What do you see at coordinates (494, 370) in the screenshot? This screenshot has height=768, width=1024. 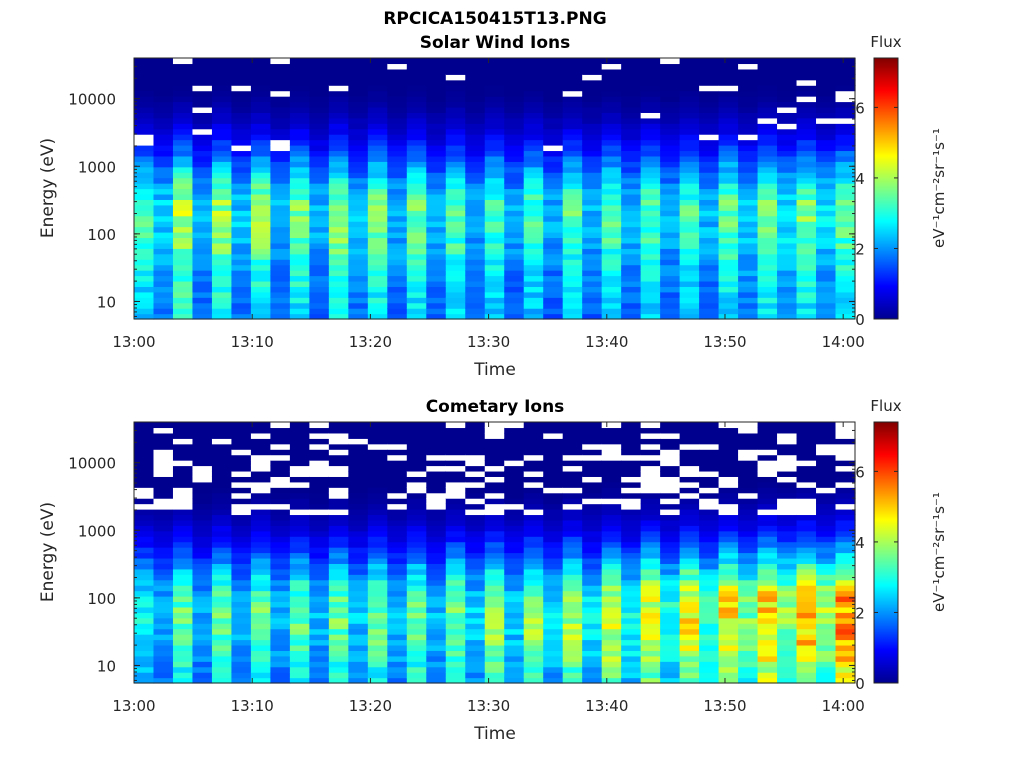 I see `x-axis-label: Time` at bounding box center [494, 370].